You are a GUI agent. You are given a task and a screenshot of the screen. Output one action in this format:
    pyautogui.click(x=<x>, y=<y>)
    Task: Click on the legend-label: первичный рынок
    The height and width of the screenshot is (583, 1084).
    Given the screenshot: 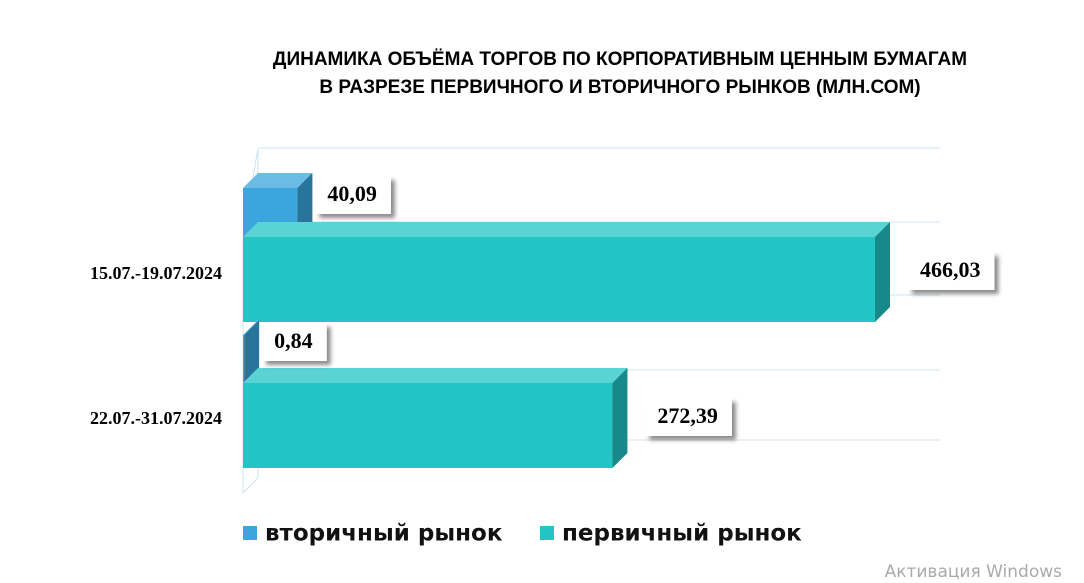 What is the action you would take?
    pyautogui.click(x=682, y=534)
    